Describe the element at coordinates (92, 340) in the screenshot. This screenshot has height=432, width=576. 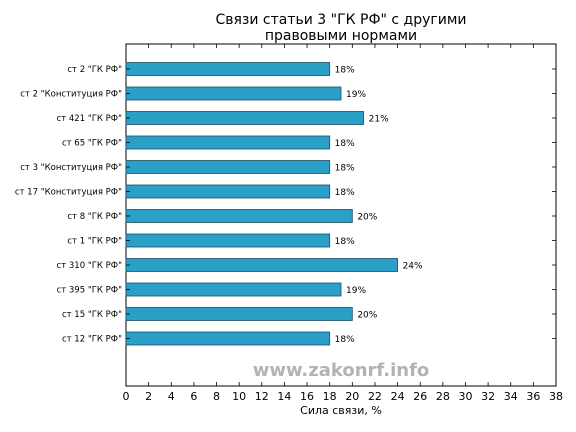
I see `y-tick-label: ст 12 "ГК РФ"` at that location.